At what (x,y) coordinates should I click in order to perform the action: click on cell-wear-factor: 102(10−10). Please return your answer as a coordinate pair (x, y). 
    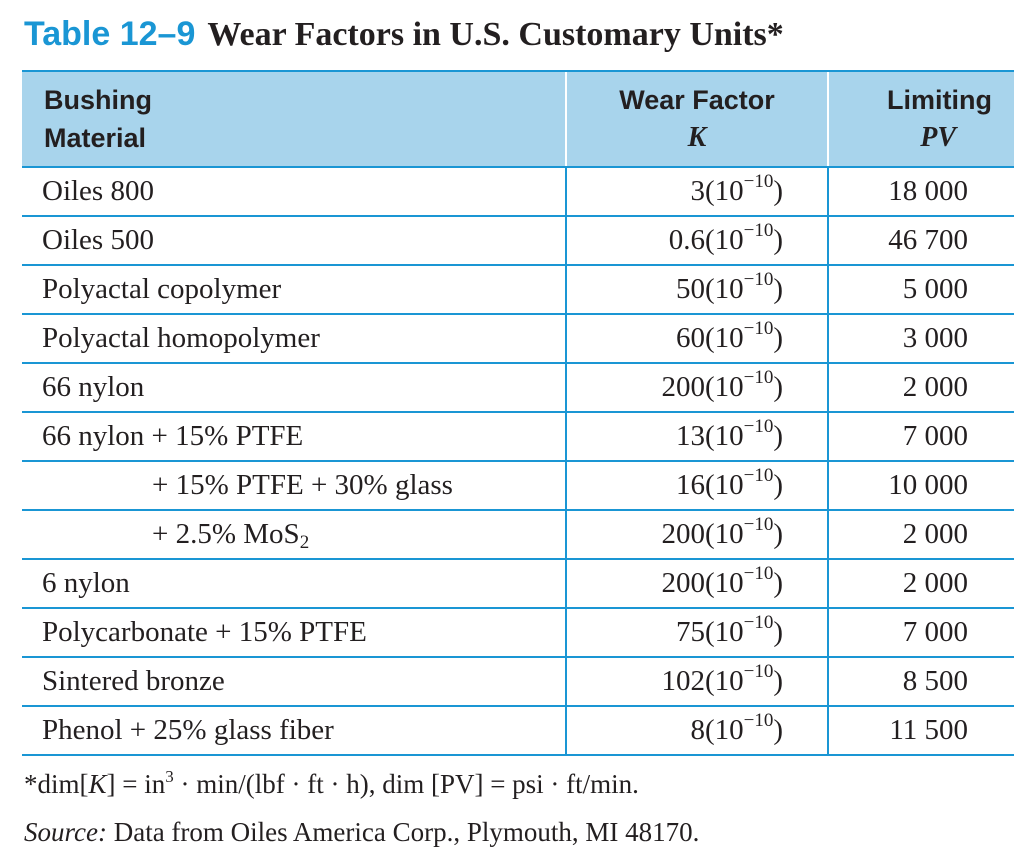
    Looking at the image, I should click on (696, 682).